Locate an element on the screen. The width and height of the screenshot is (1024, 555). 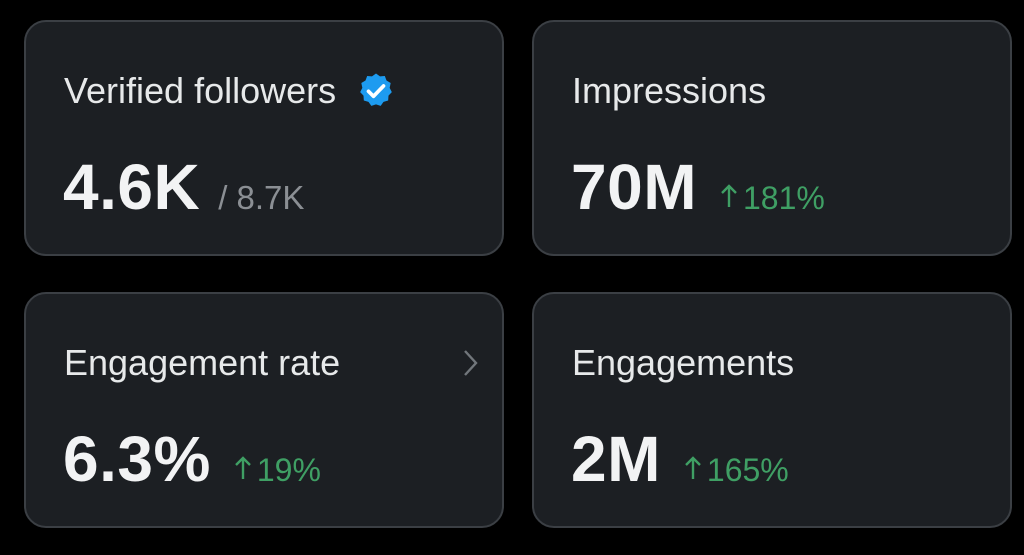
card-label-row: Verified followers is located at coordinates (230, 91).